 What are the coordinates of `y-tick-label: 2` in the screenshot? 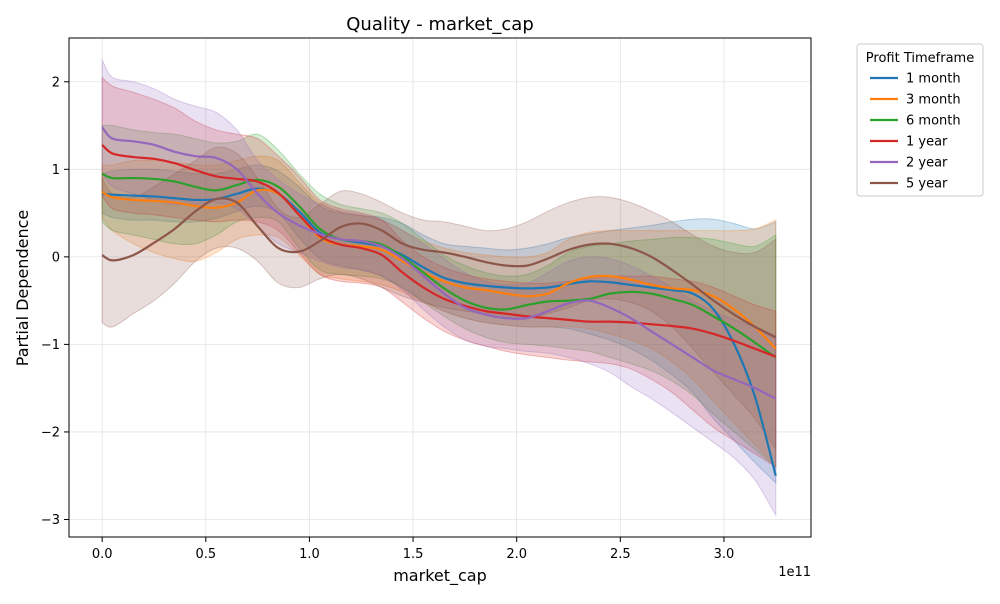 It's located at (56, 82).